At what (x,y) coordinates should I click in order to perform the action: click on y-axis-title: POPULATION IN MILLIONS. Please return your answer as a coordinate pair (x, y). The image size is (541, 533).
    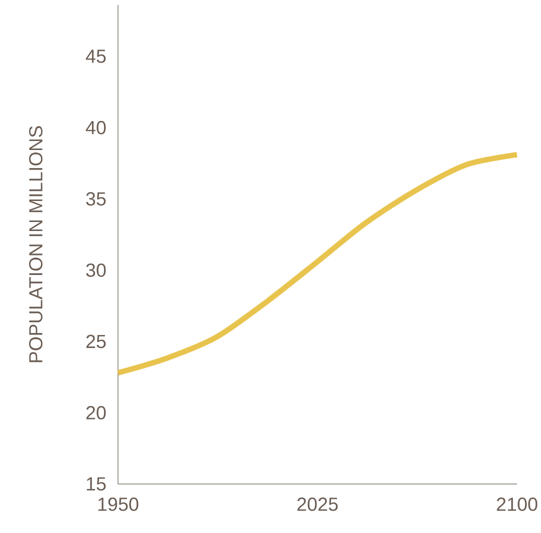
    Looking at the image, I should click on (35, 244).